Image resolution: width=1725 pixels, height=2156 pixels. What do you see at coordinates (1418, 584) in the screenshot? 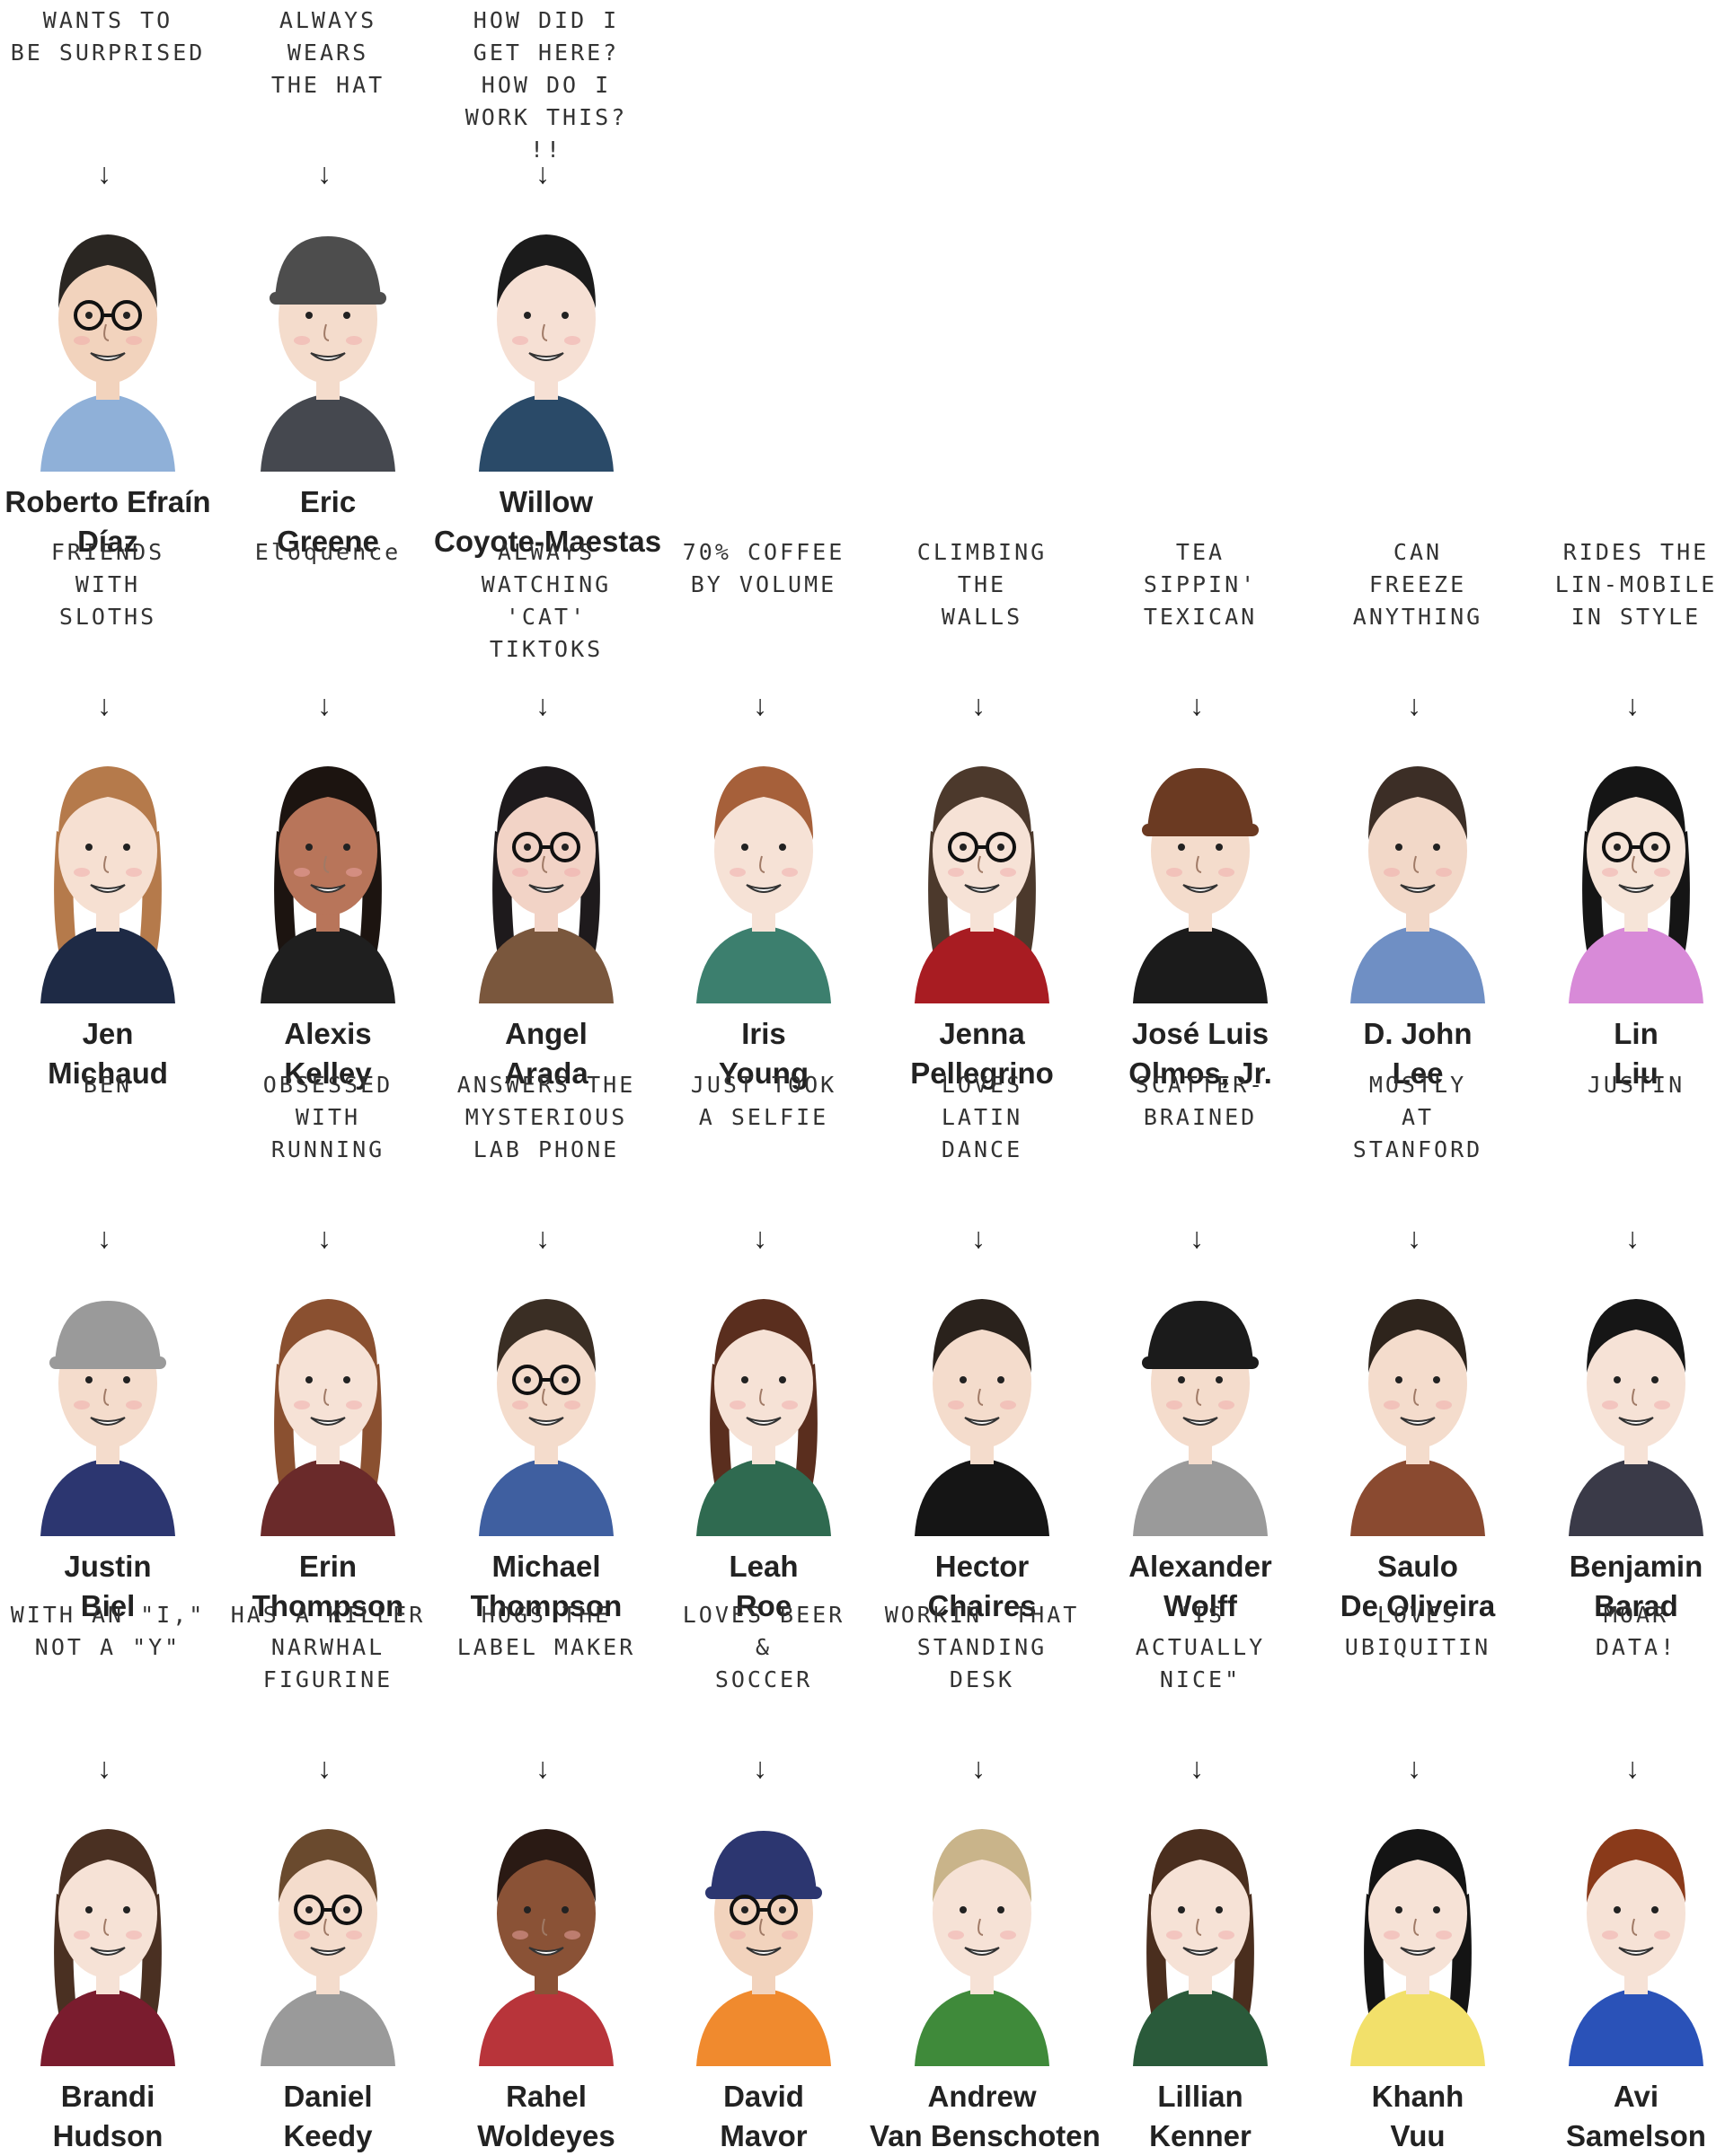
I see `caption-note: CAN FREEZE ANYTHING` at bounding box center [1418, 584].